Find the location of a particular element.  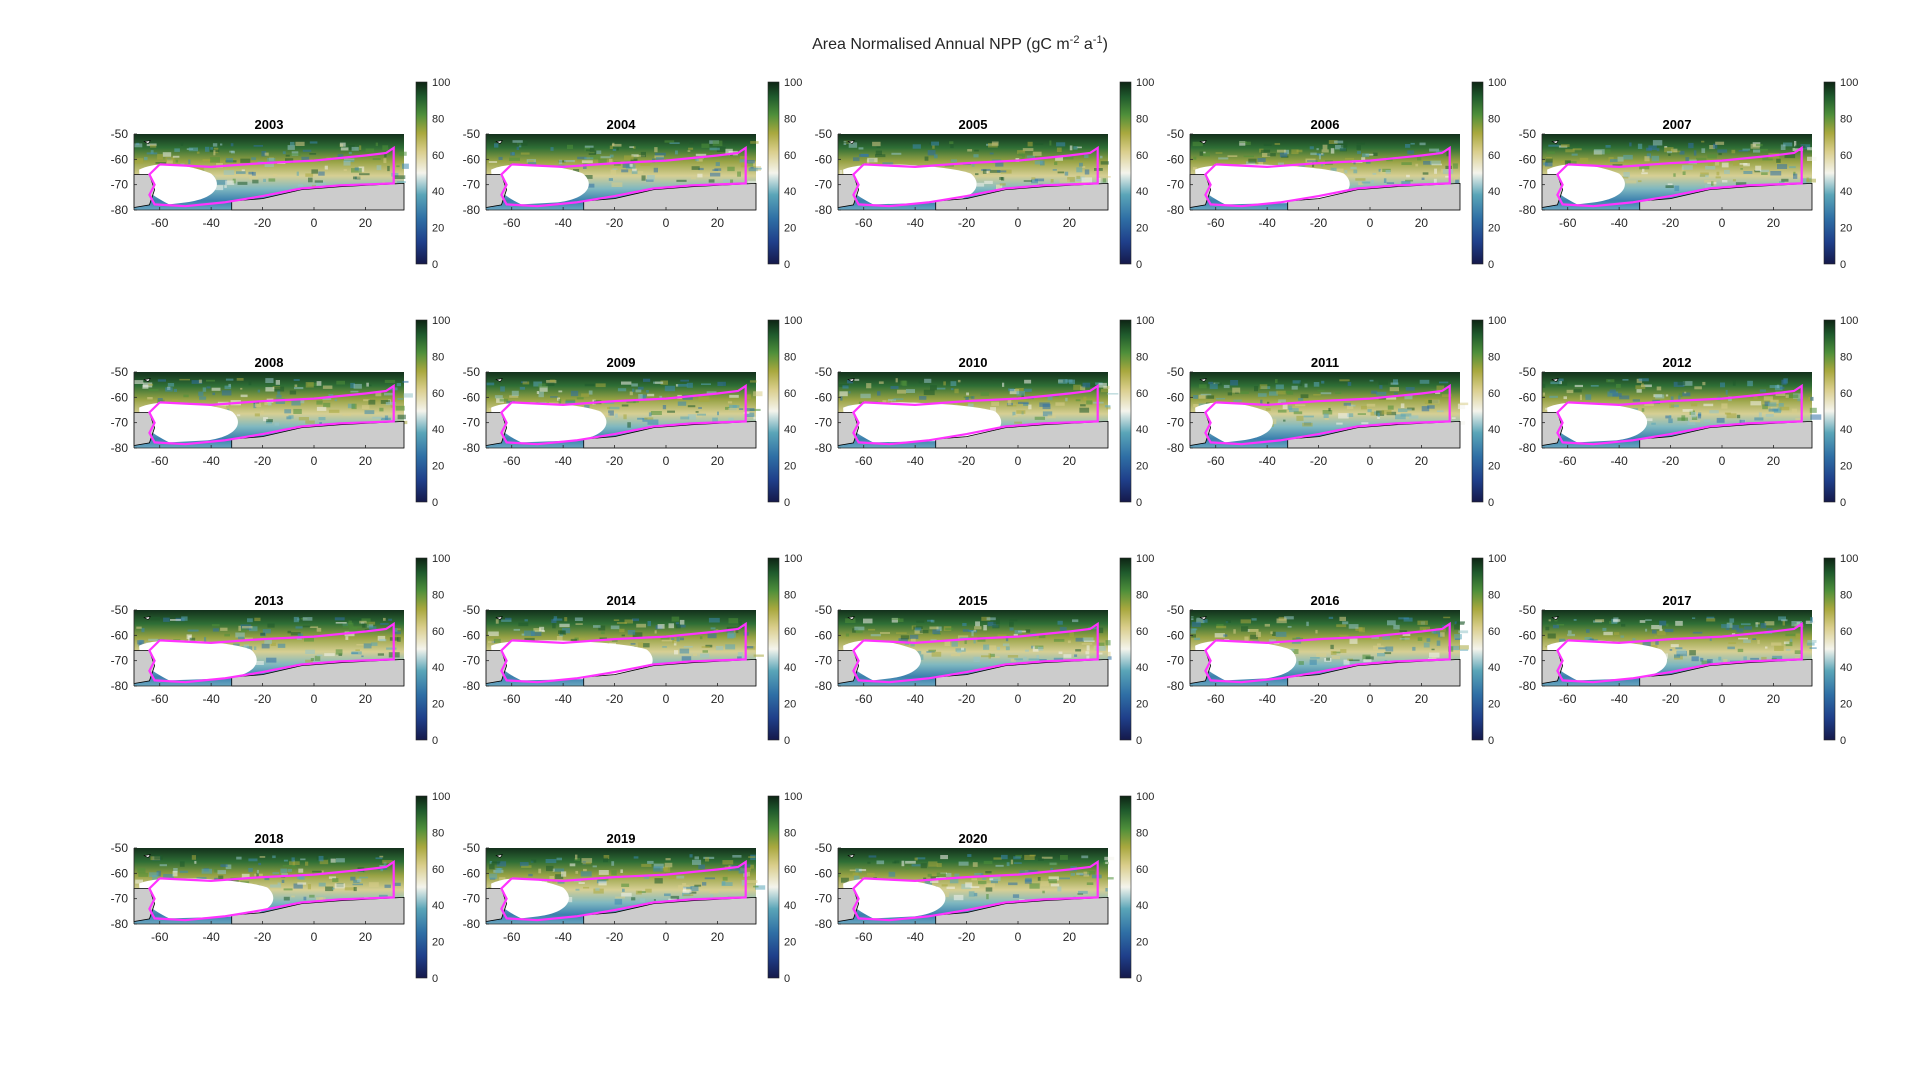

x-tick-label: 20 is located at coordinates (718, 461).